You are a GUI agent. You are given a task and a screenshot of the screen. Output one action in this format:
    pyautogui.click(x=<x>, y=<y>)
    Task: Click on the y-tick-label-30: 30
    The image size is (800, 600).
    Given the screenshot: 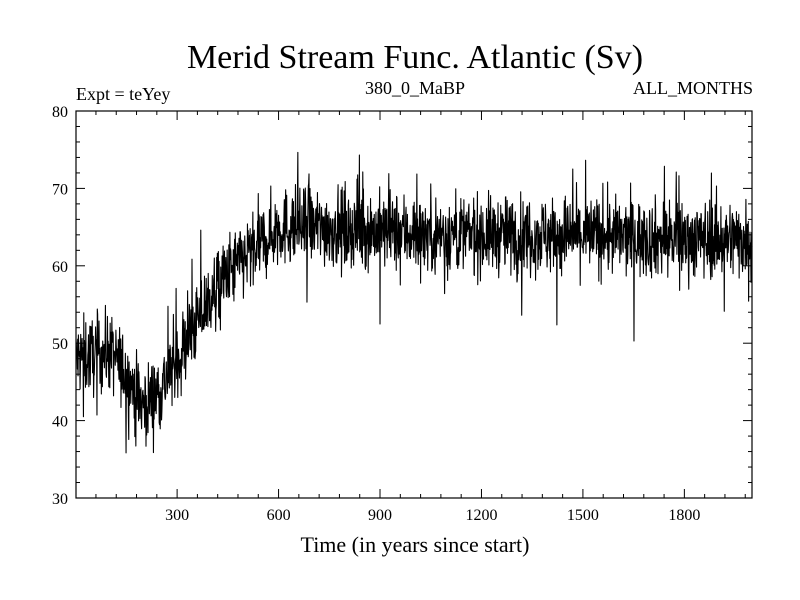 What is the action you would take?
    pyautogui.click(x=60, y=499)
    